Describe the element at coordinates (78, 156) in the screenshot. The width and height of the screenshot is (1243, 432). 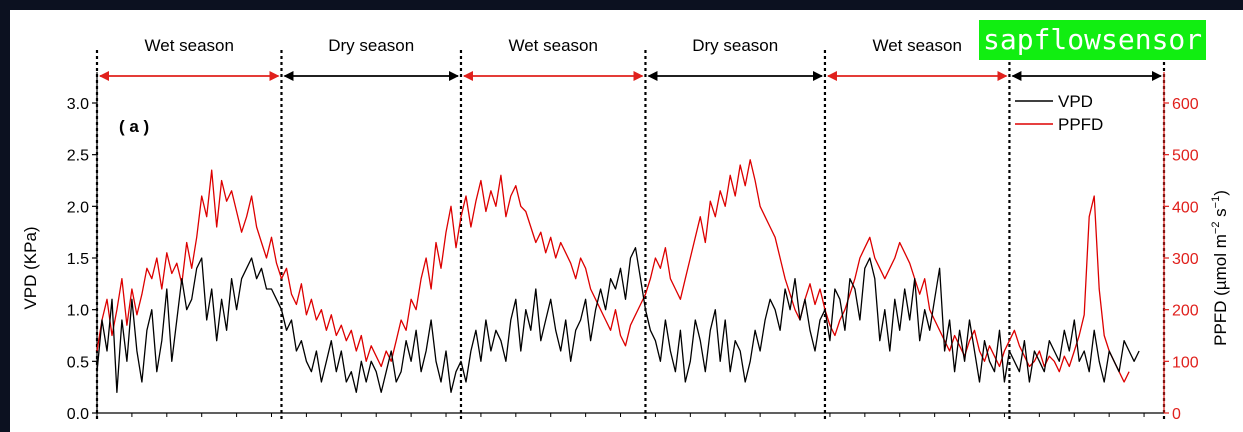
I see `y-left-tick-label: 2.5` at that location.